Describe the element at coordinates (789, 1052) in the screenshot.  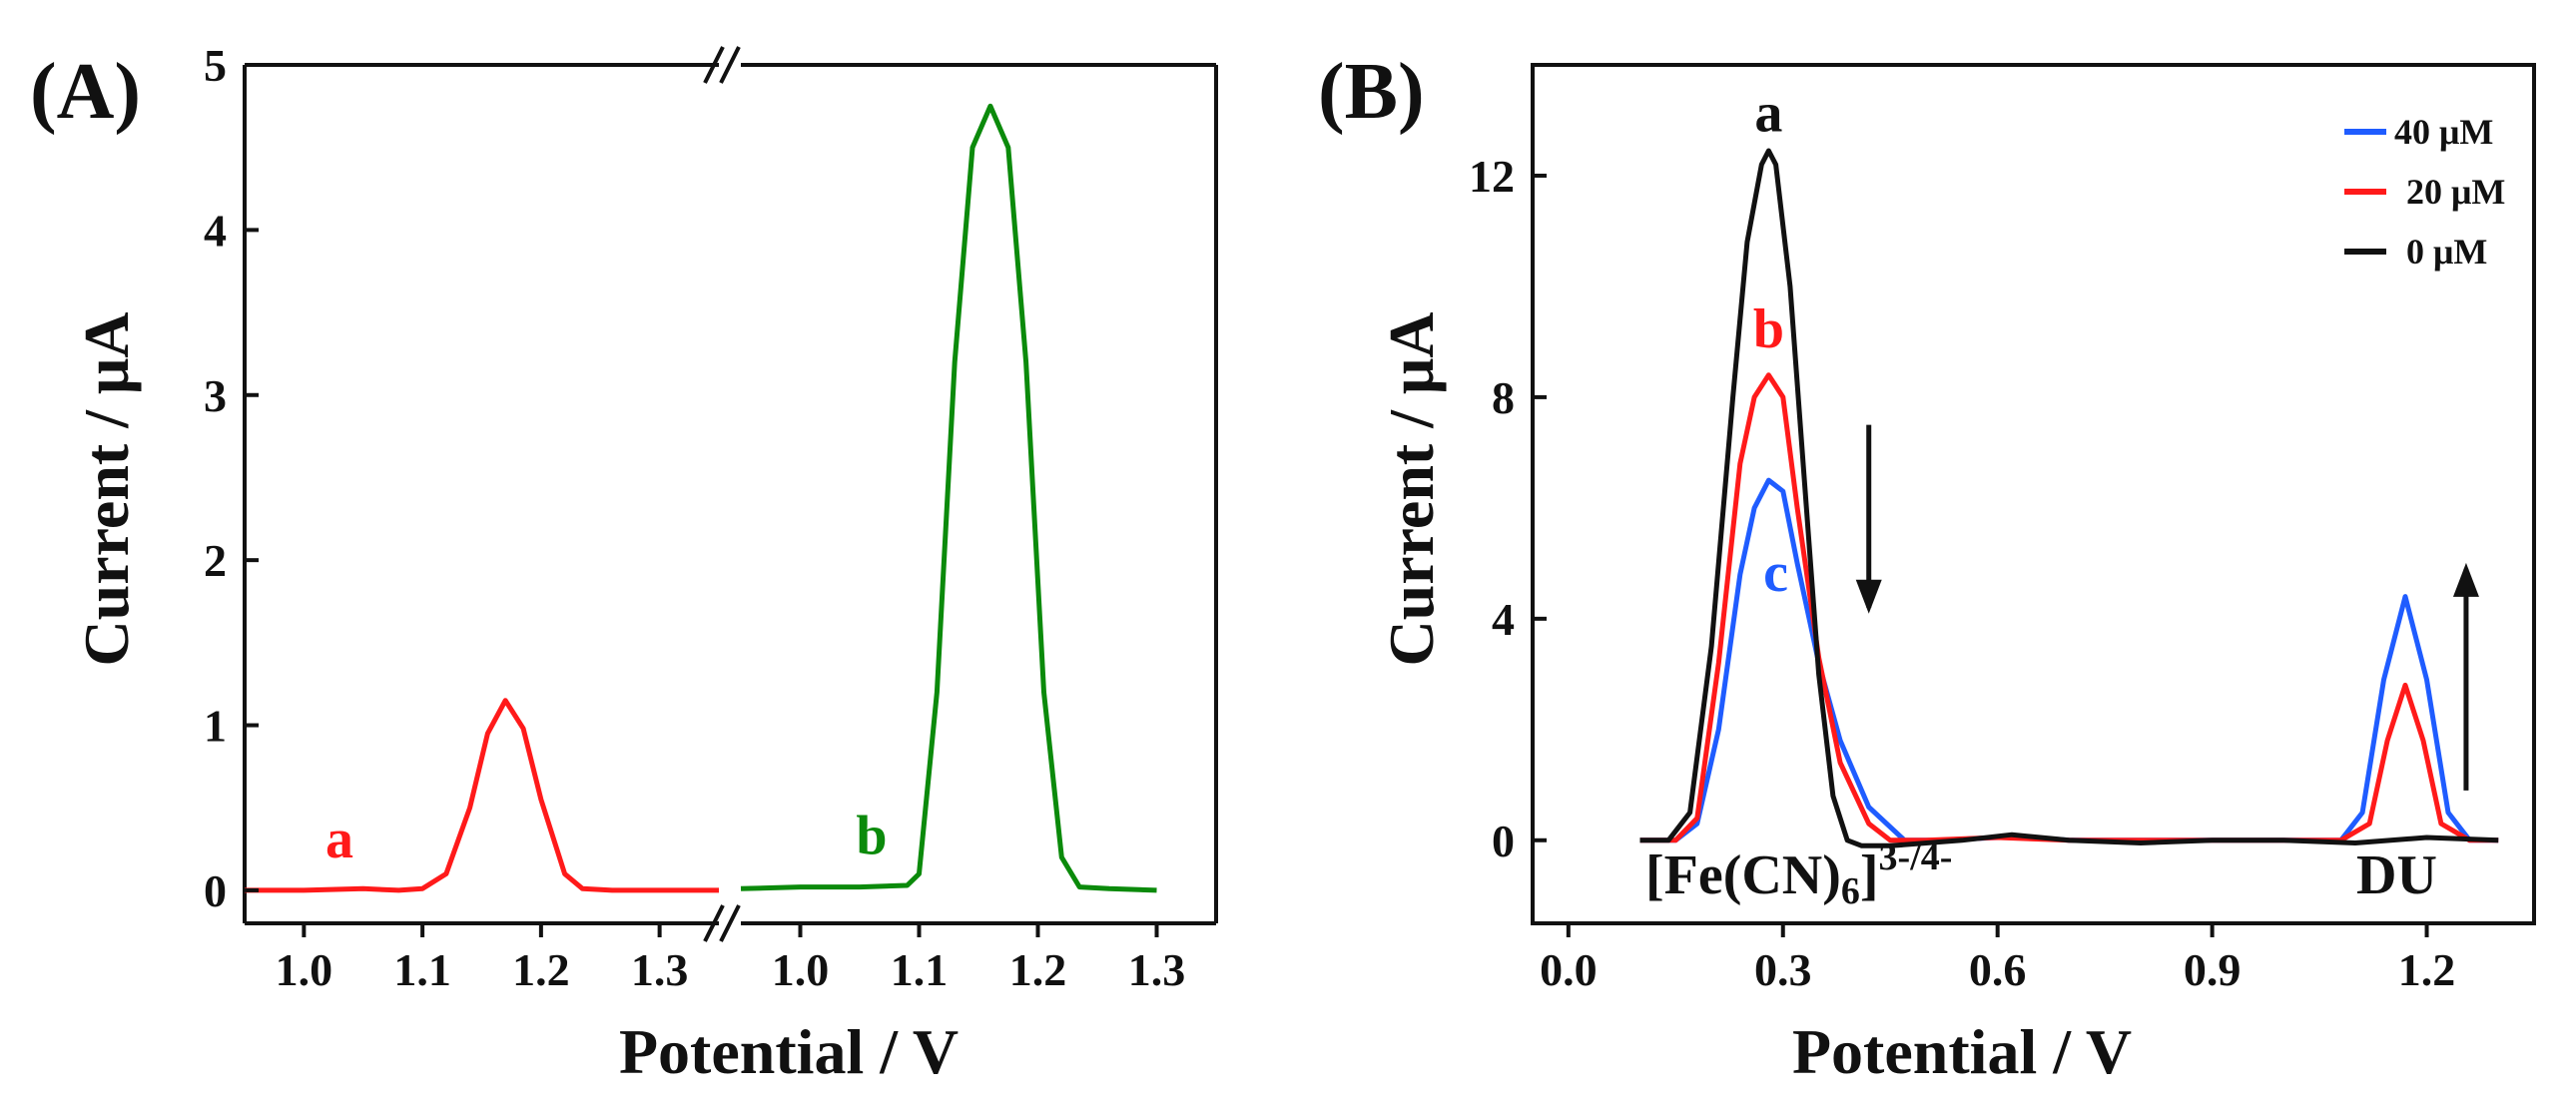
I see `panel-a-x-axis-title: Potential / V` at that location.